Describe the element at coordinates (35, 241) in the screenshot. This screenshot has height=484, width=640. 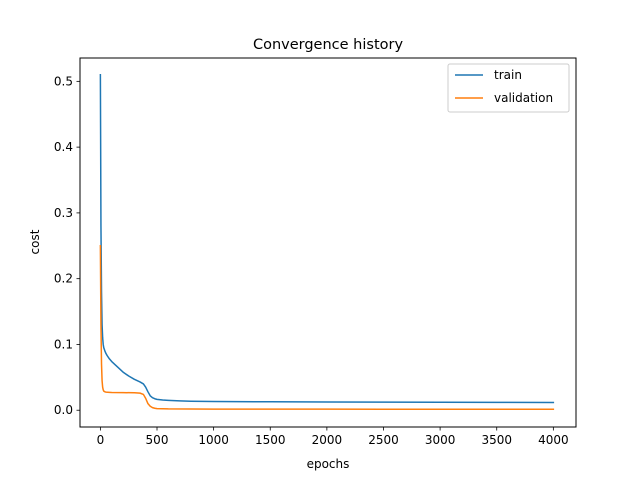
I see `y-axis-label: cost` at that location.